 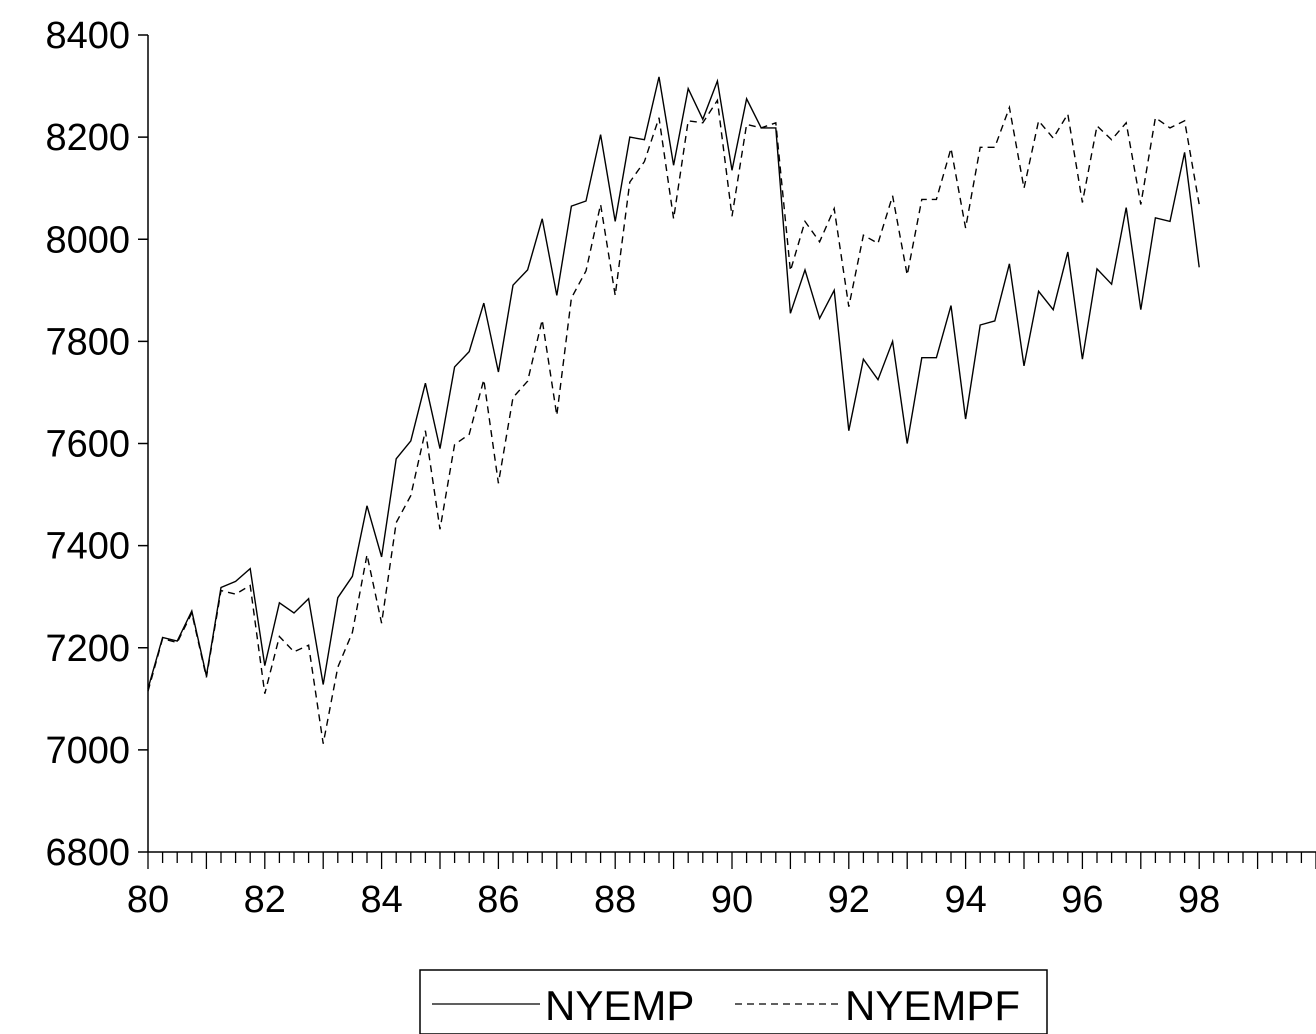 What do you see at coordinates (148, 900) in the screenshot?
I see `x-tick-label: 80` at bounding box center [148, 900].